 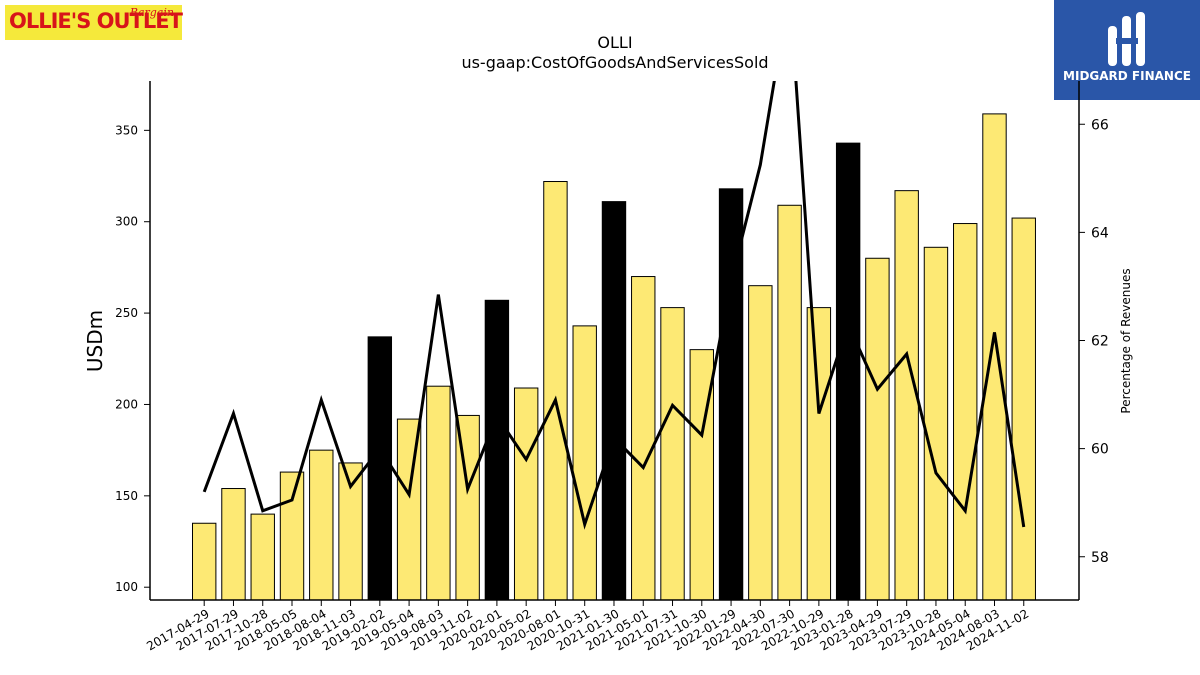 I want to click on y-tick-label: 350, so click(x=126, y=130).